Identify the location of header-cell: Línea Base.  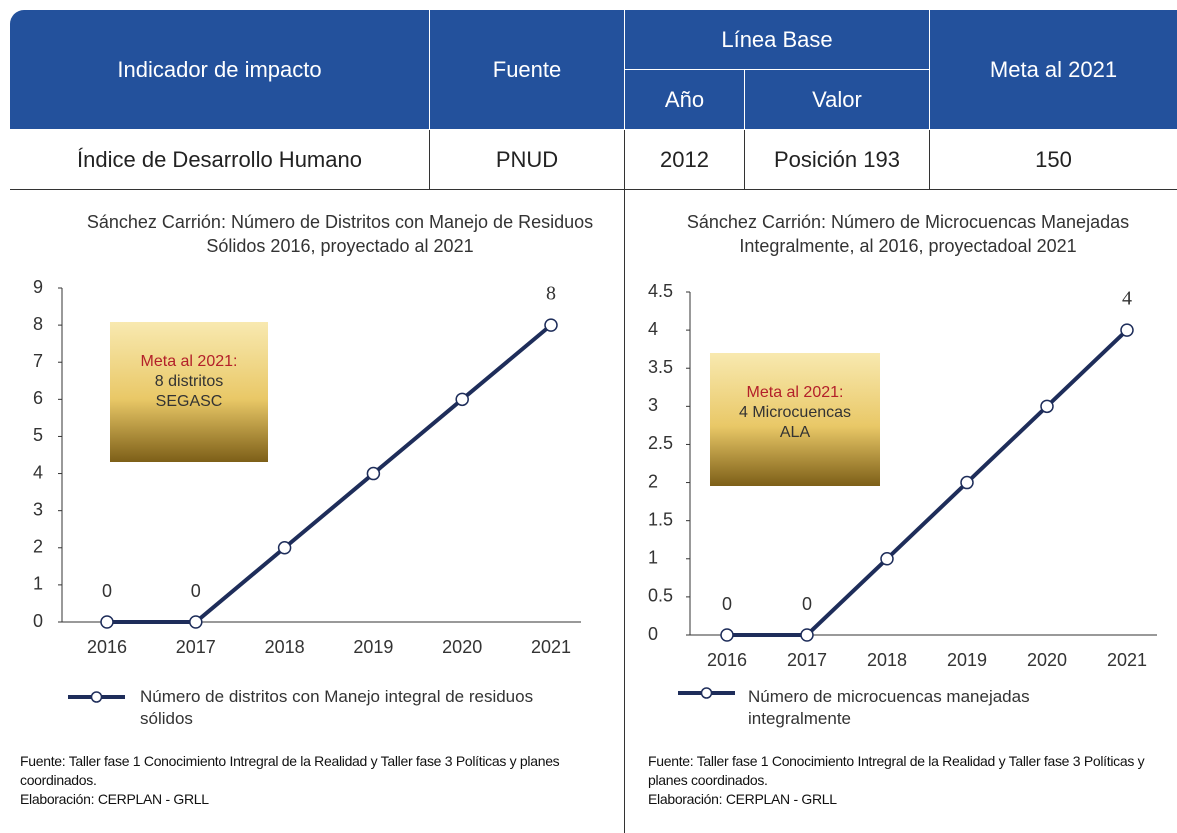
(777, 40).